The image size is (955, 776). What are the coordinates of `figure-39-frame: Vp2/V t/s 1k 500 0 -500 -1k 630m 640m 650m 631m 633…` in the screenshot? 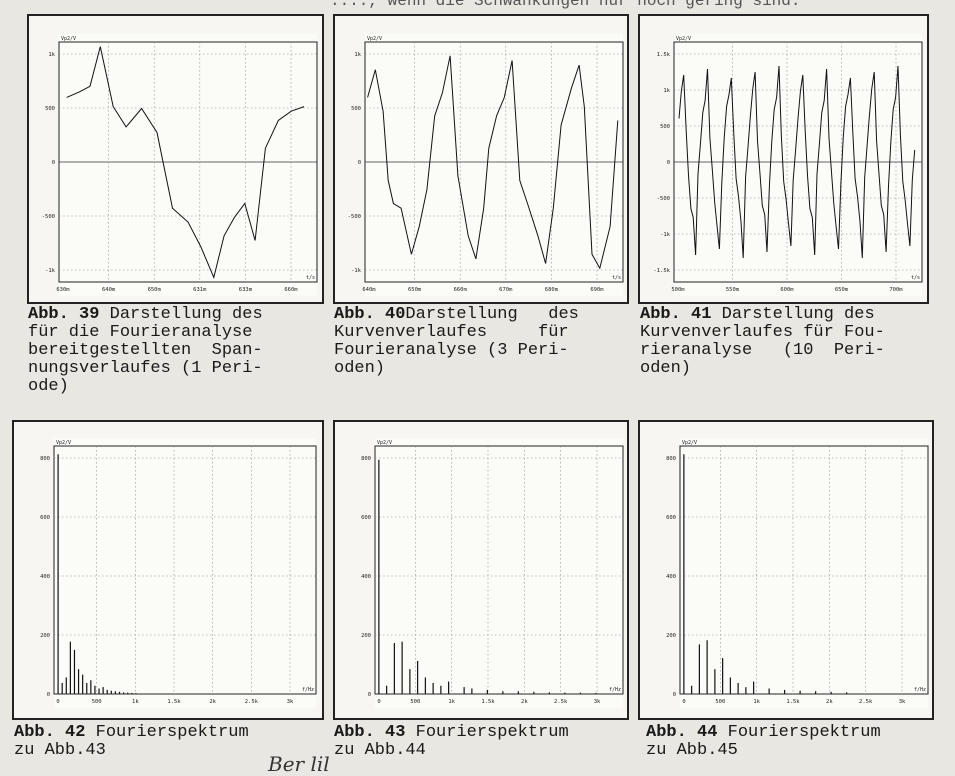 It's located at (175, 159).